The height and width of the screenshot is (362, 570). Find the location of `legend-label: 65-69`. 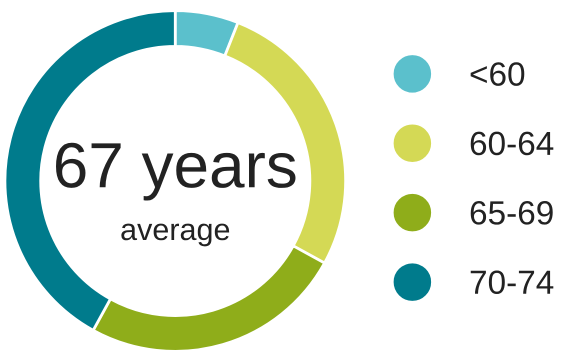

legend-label: 65-69 is located at coordinates (511, 213).